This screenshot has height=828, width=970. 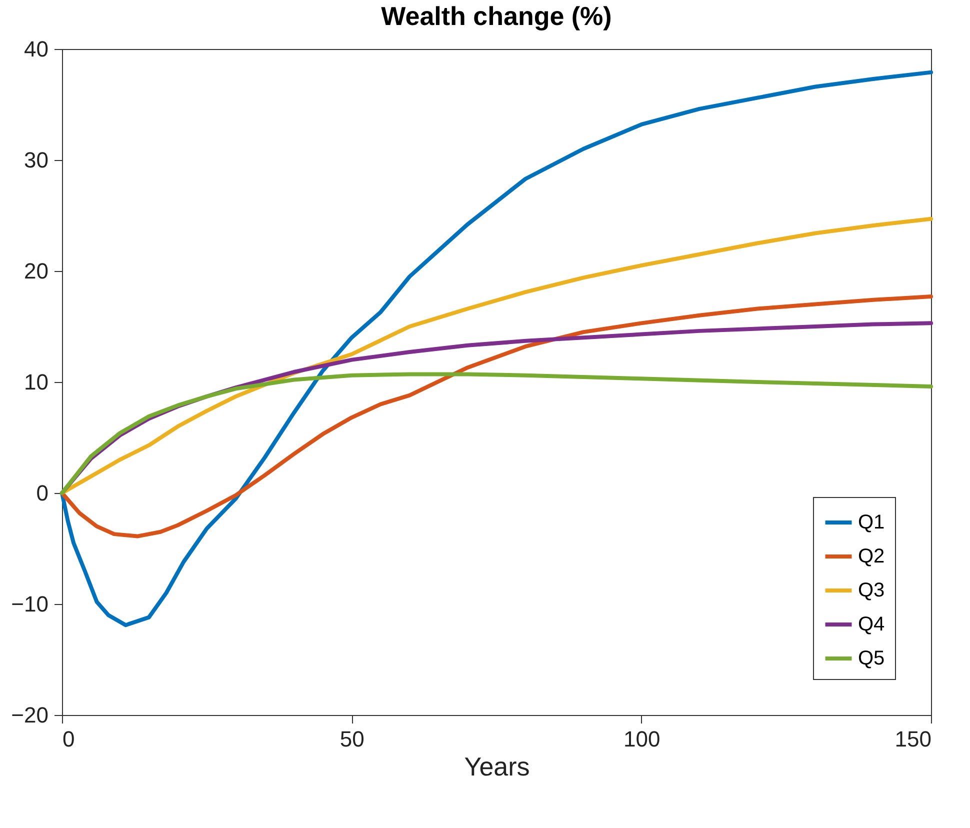 I want to click on y-tick-label: 40, so click(x=36, y=49).